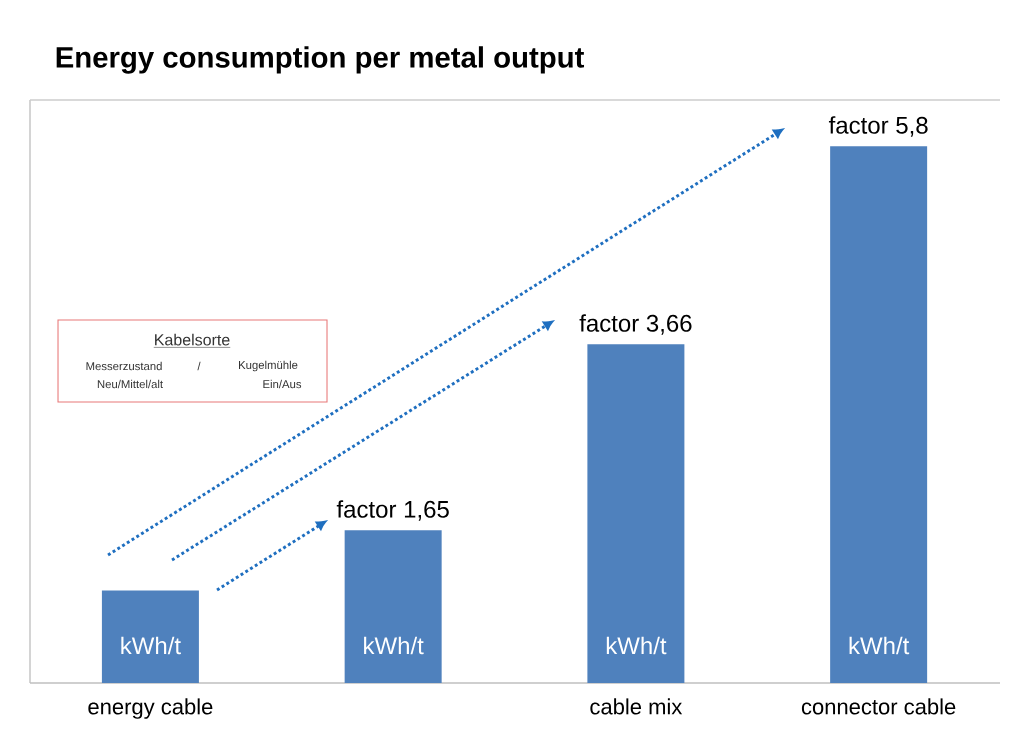 The image size is (1012, 737). What do you see at coordinates (635, 324) in the screenshot?
I see `data-label: factor 3,66` at bounding box center [635, 324].